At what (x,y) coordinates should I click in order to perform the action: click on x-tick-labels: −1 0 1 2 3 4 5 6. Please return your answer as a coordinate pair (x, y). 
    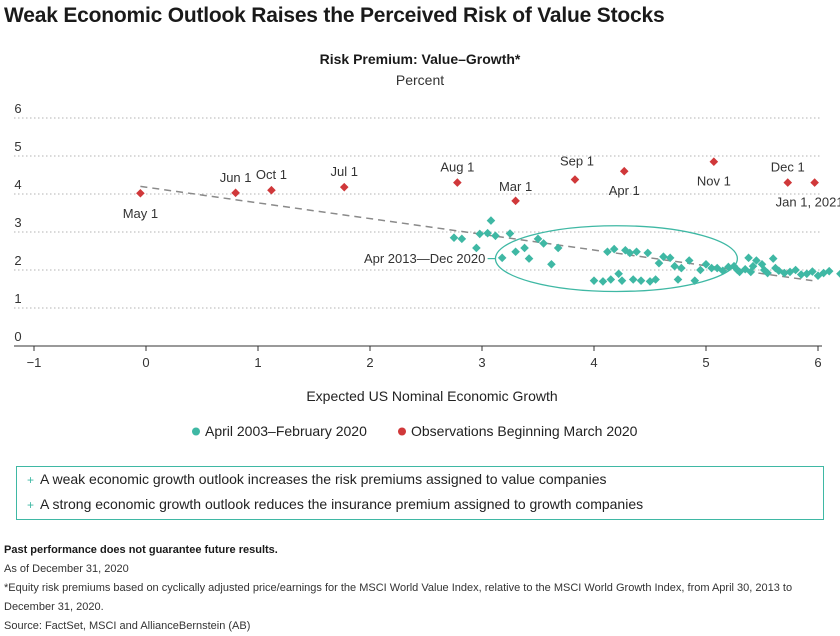
    Looking at the image, I should click on (424, 362).